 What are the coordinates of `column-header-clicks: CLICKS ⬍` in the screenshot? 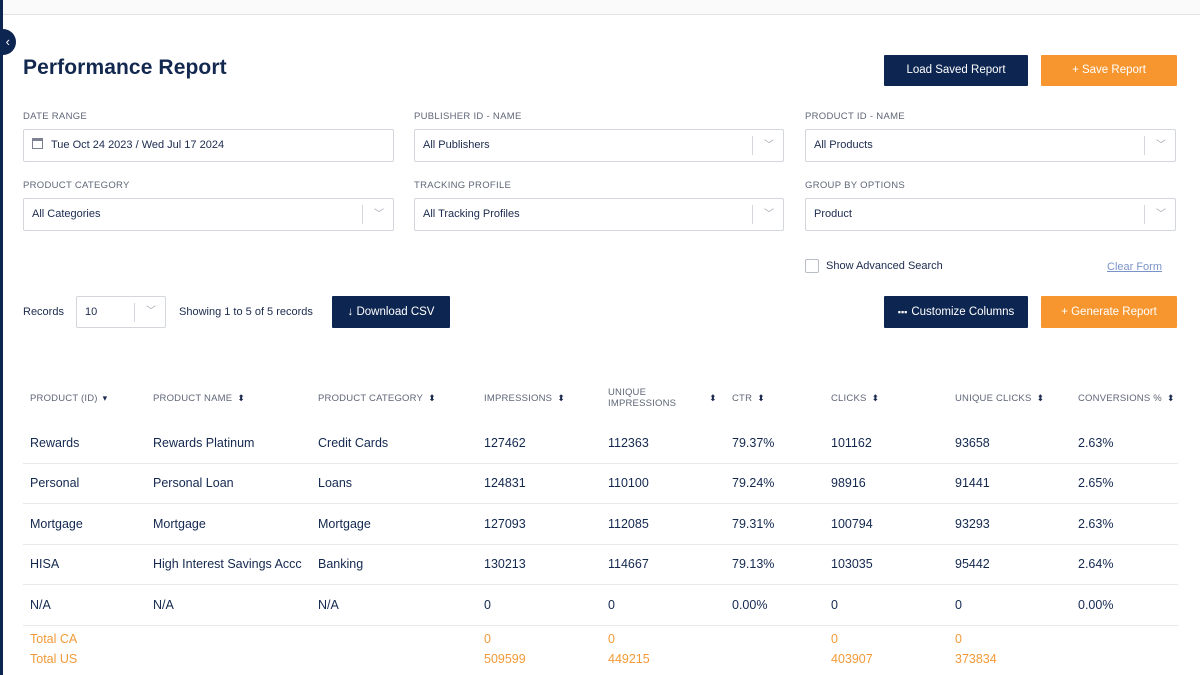 It's located at (855, 398).